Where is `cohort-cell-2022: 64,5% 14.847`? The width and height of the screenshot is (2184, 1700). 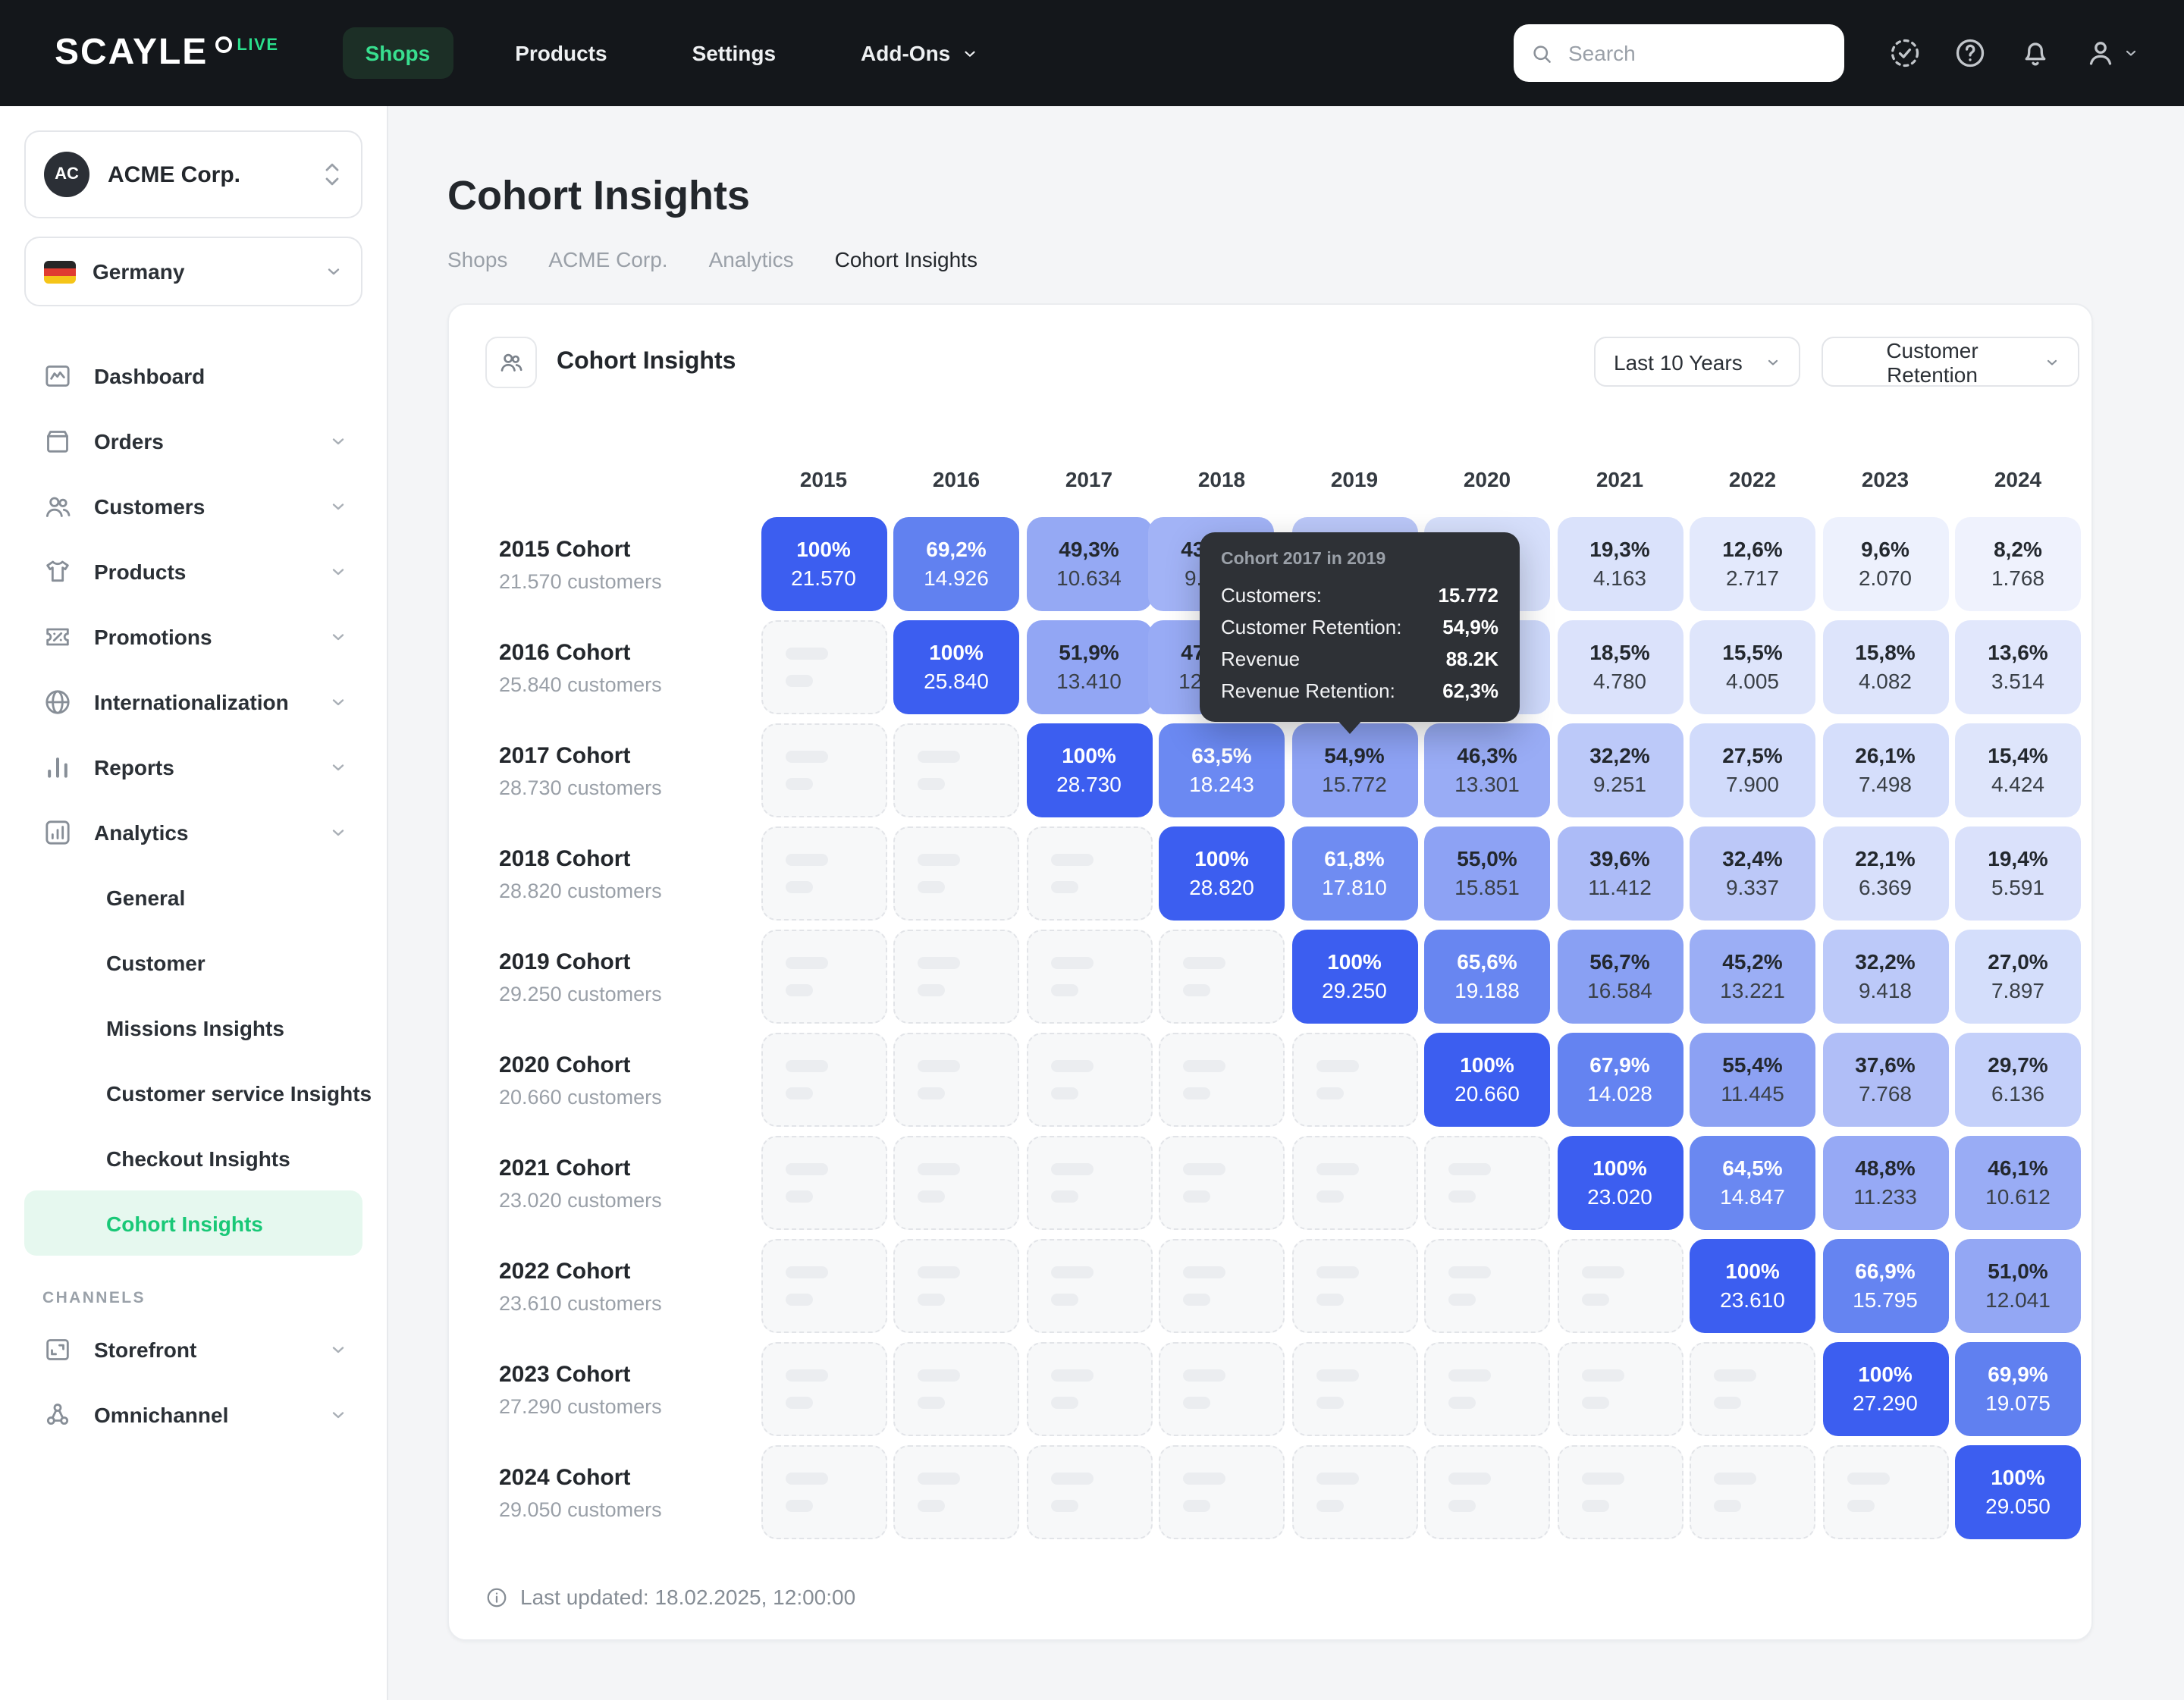 cohort-cell-2022: 64,5% 14.847 is located at coordinates (1752, 1183).